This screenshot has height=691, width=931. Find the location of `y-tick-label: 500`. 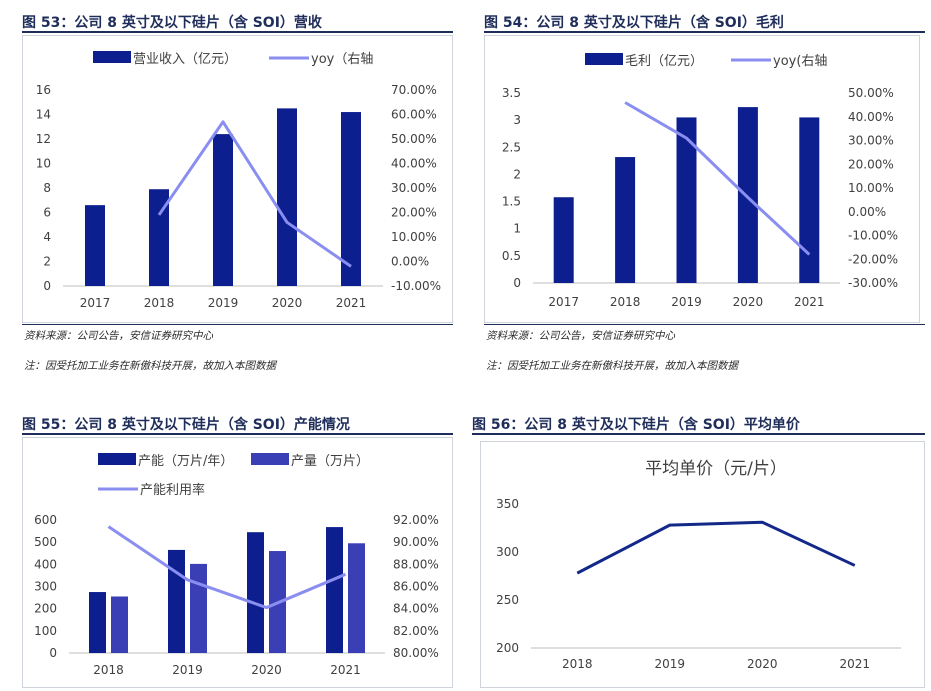

y-tick-label: 500 is located at coordinates (45, 542).